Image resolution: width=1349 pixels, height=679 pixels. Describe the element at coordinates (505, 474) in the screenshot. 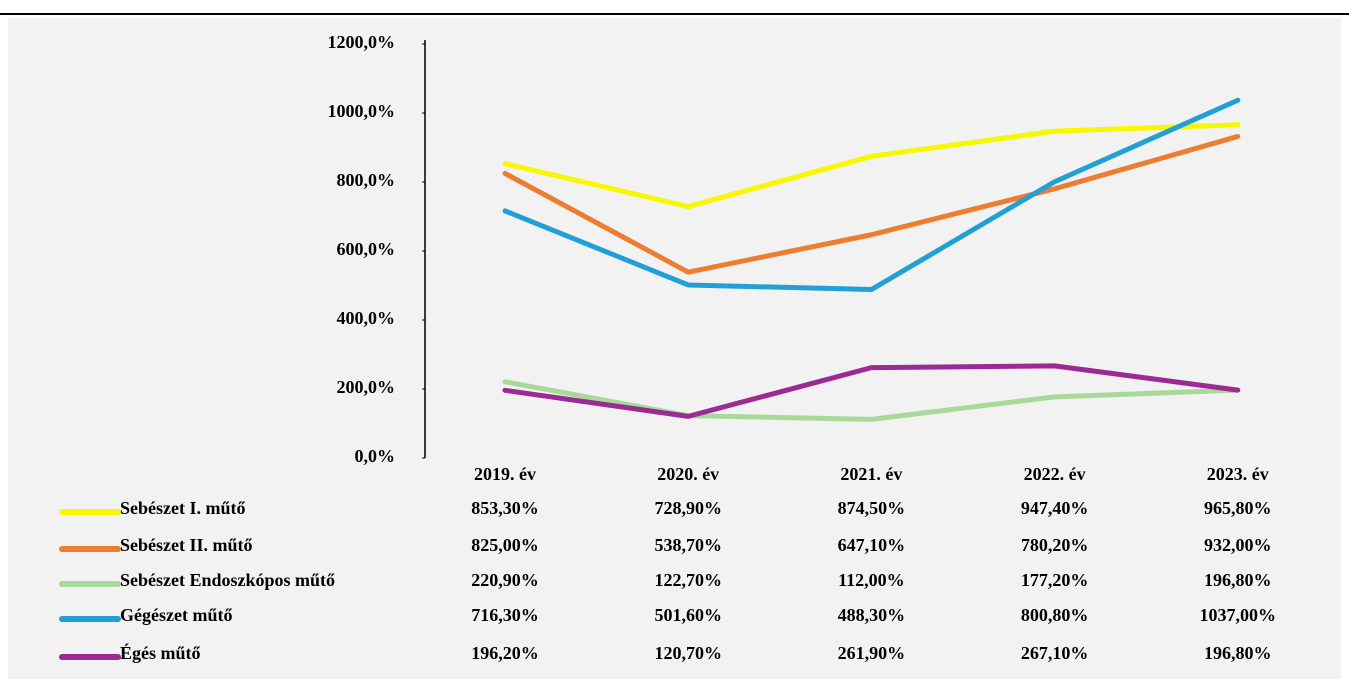

I see `x-tick-label: 2019. év` at that location.